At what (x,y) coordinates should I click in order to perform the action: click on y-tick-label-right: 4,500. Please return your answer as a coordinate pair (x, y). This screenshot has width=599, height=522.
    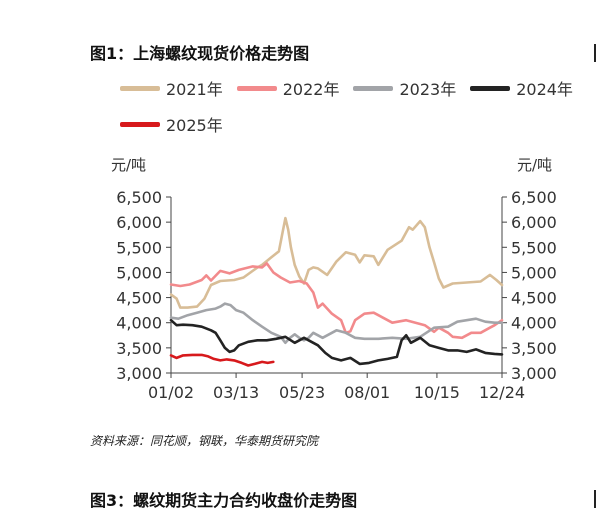
    Looking at the image, I should click on (534, 298).